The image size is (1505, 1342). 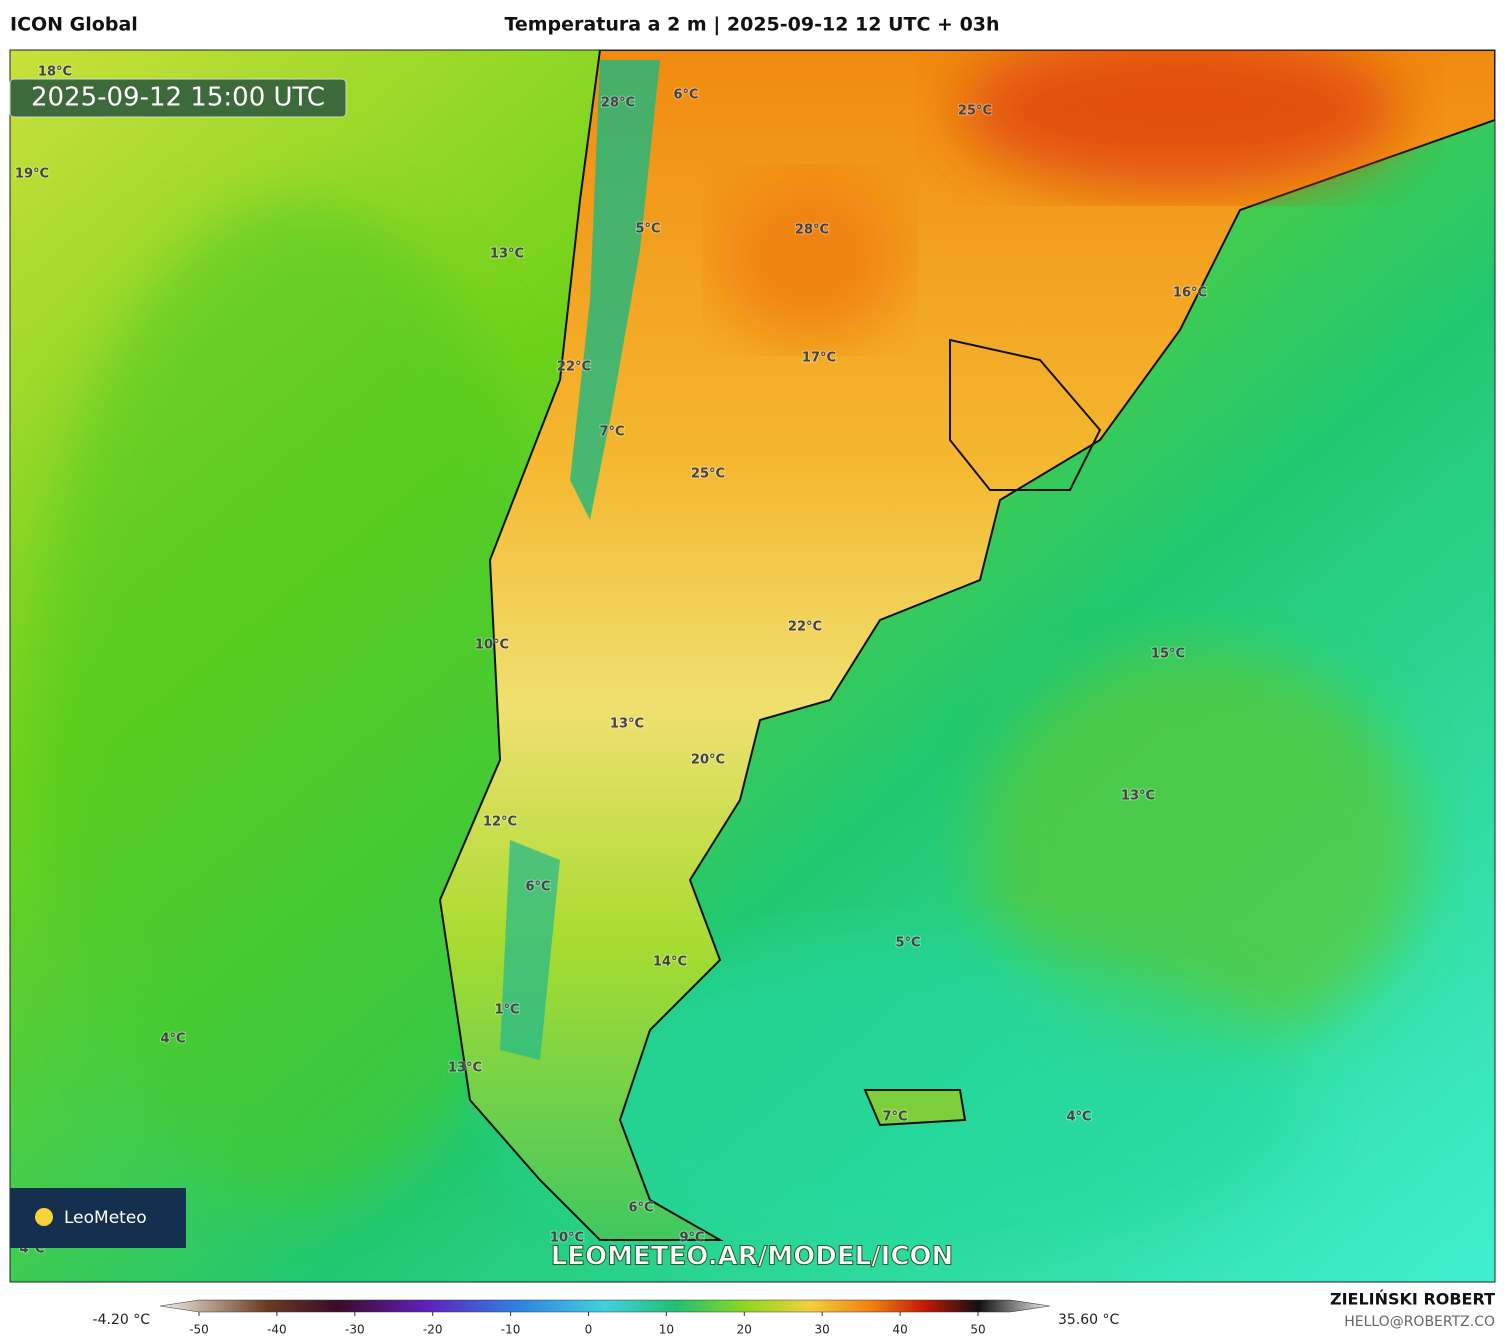 I want to click on colorbar-tick-label: -10, so click(x=511, y=1330).